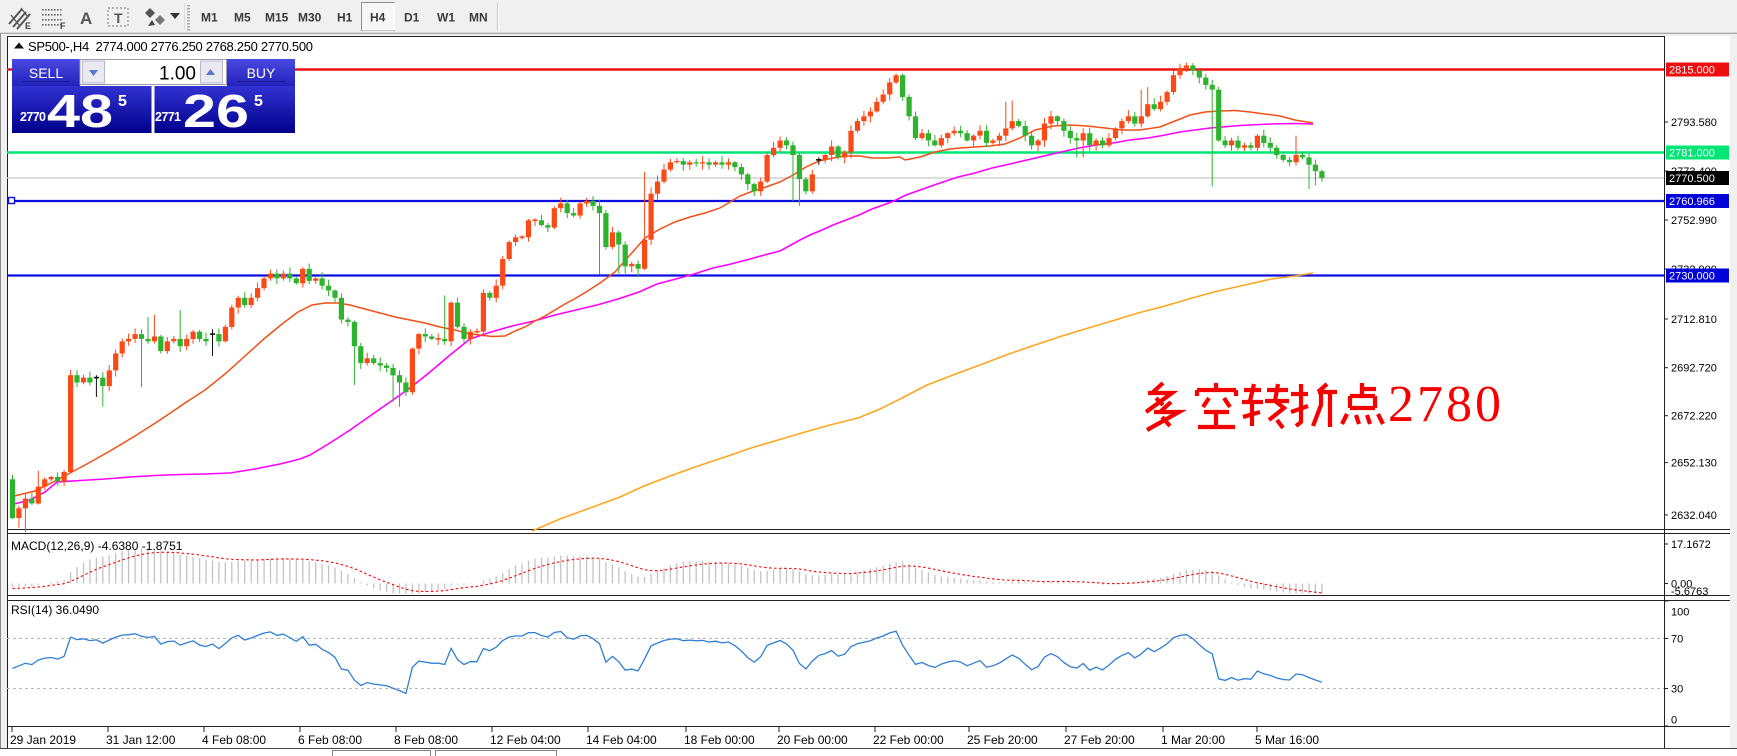  What do you see at coordinates (478, 18) in the screenshot?
I see `svg-text: MN` at bounding box center [478, 18].